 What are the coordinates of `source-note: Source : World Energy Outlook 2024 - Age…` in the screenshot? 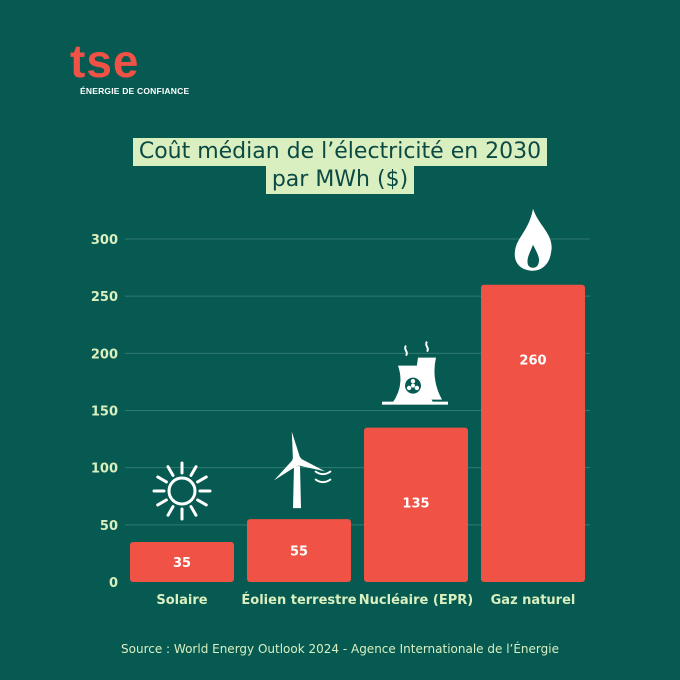 It's located at (340, 649).